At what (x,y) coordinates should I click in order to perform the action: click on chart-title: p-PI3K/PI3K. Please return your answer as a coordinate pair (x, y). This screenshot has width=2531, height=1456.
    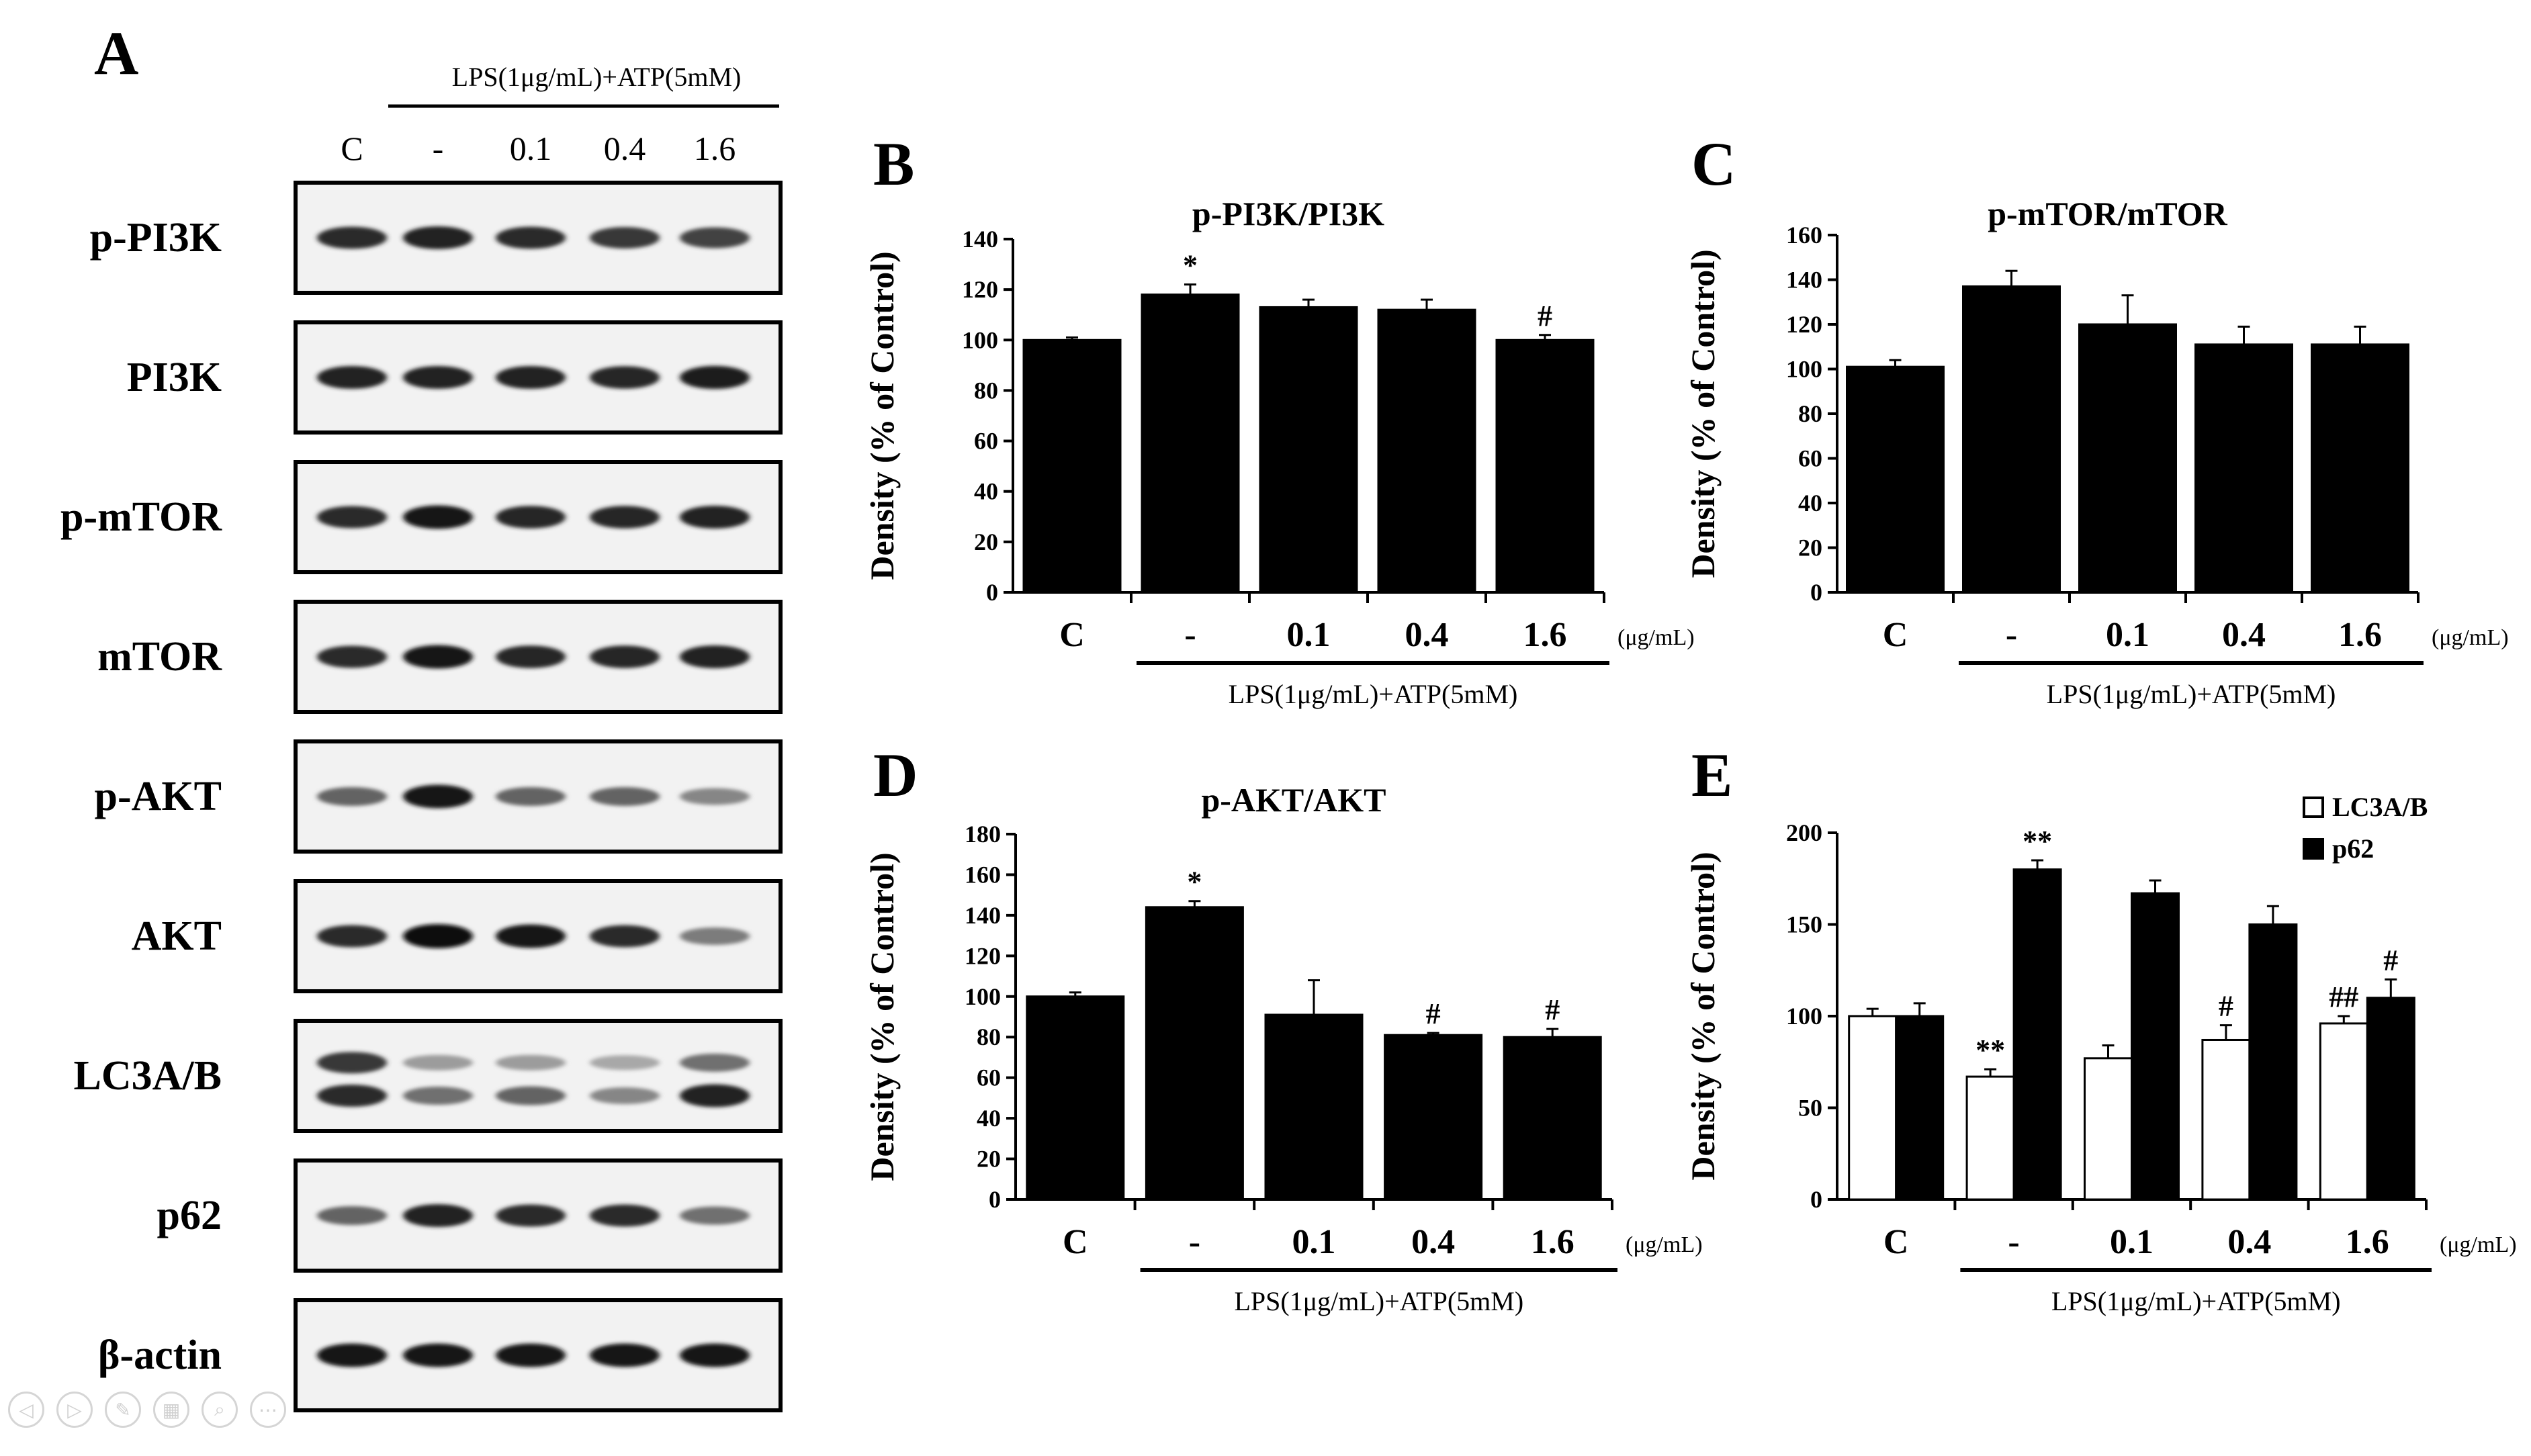
    Looking at the image, I should click on (1288, 214).